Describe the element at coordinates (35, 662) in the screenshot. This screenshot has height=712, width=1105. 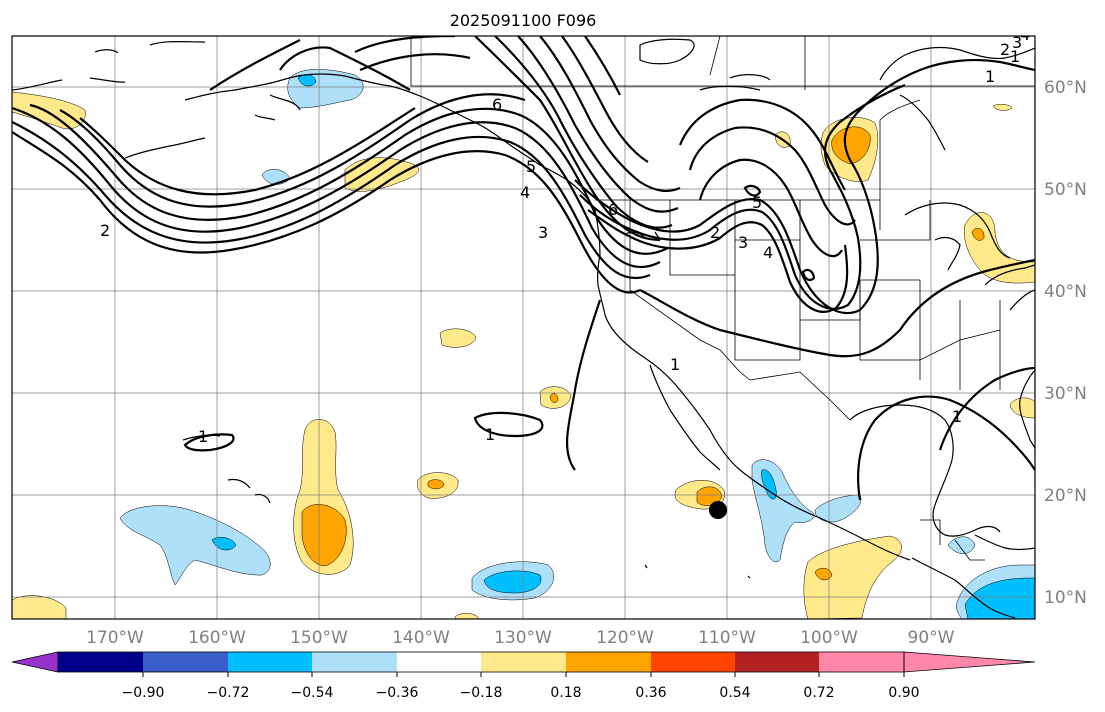
I see `colorbar-extend-low` at that location.